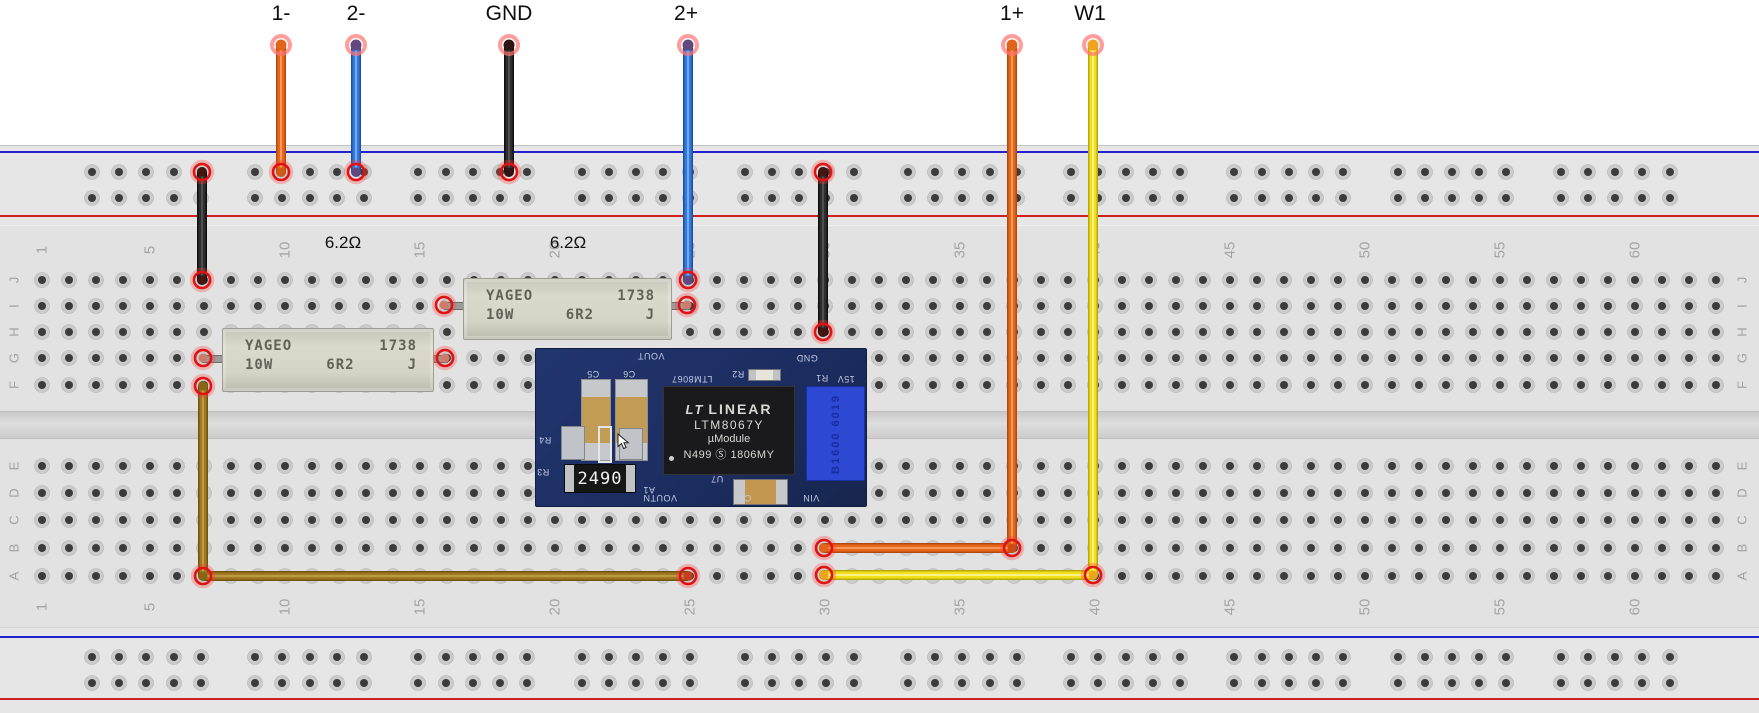 The width and height of the screenshot is (1759, 713). I want to click on rail-blue-line-bottom, so click(879, 637).